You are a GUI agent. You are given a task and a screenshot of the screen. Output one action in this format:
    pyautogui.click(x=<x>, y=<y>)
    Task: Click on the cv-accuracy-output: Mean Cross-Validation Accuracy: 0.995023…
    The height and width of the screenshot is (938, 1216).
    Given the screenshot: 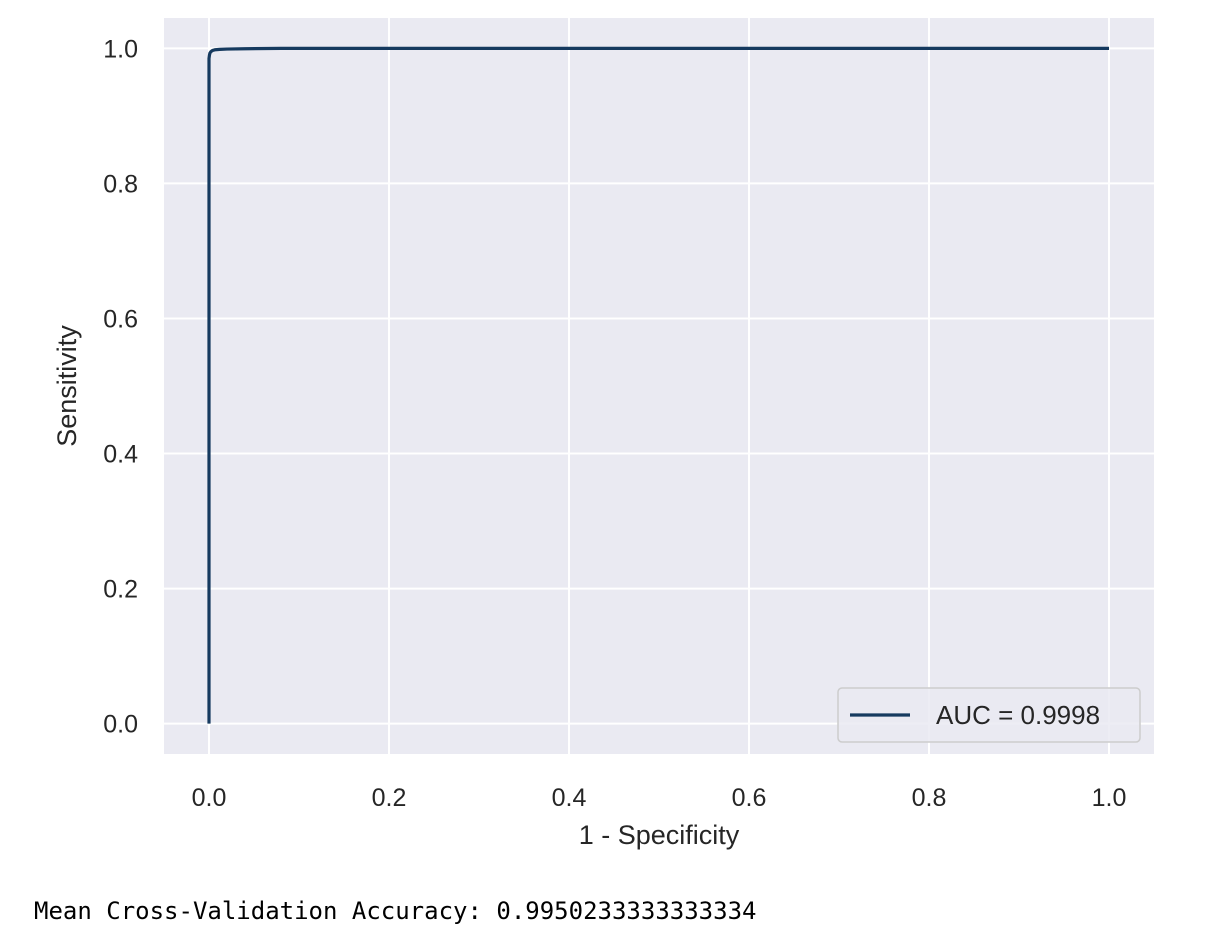 What is the action you would take?
    pyautogui.click(x=395, y=911)
    